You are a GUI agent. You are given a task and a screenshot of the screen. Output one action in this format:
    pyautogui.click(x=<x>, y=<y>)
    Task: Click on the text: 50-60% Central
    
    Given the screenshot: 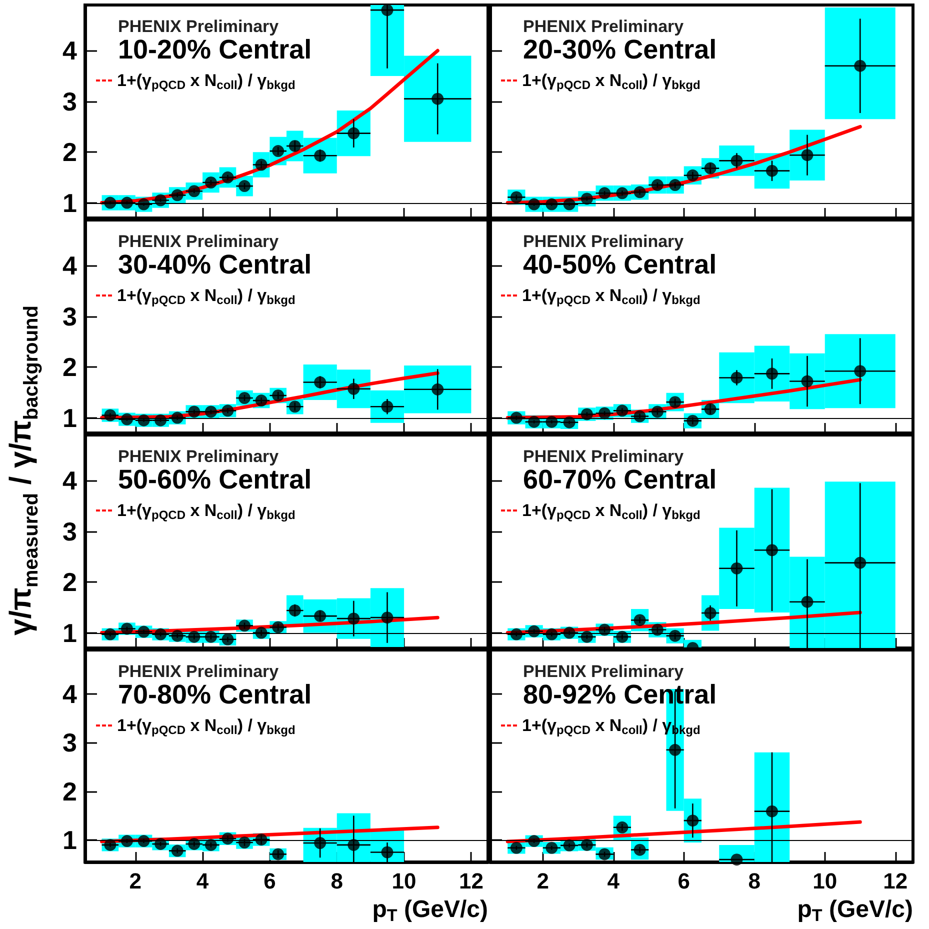 What is the action you would take?
    pyautogui.click(x=215, y=479)
    